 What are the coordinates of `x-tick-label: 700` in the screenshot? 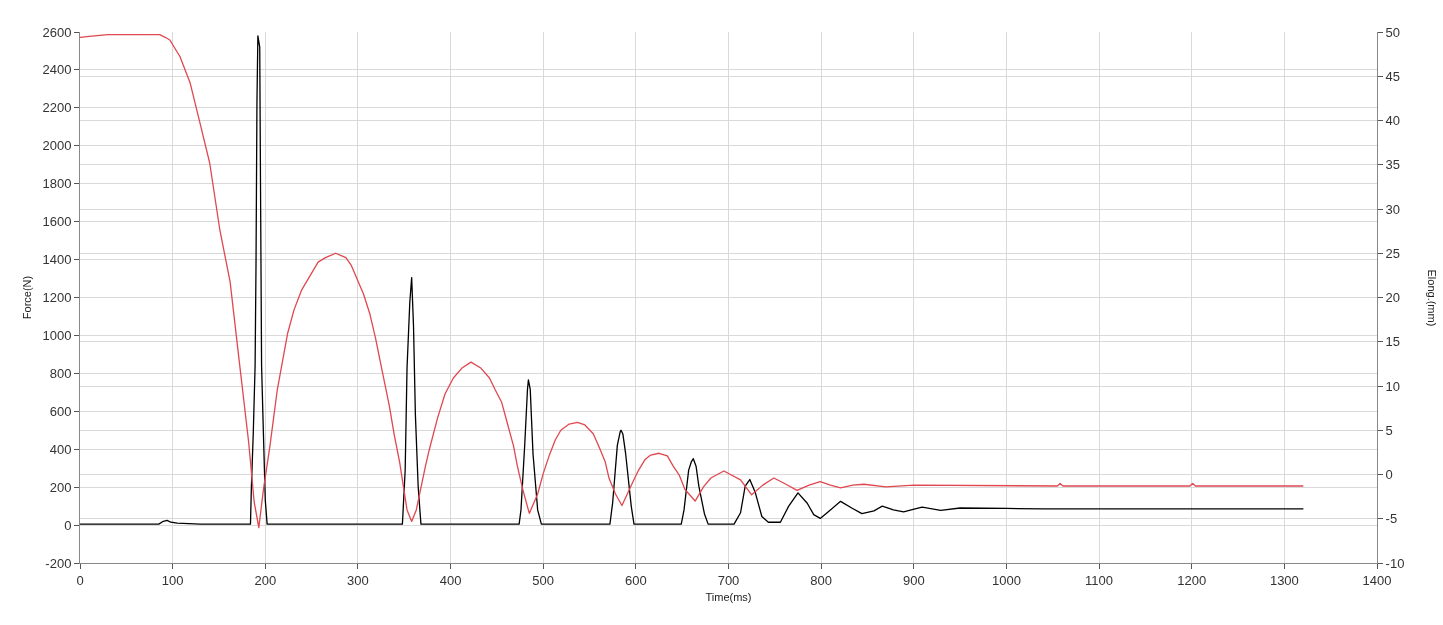 It's located at (728, 580).